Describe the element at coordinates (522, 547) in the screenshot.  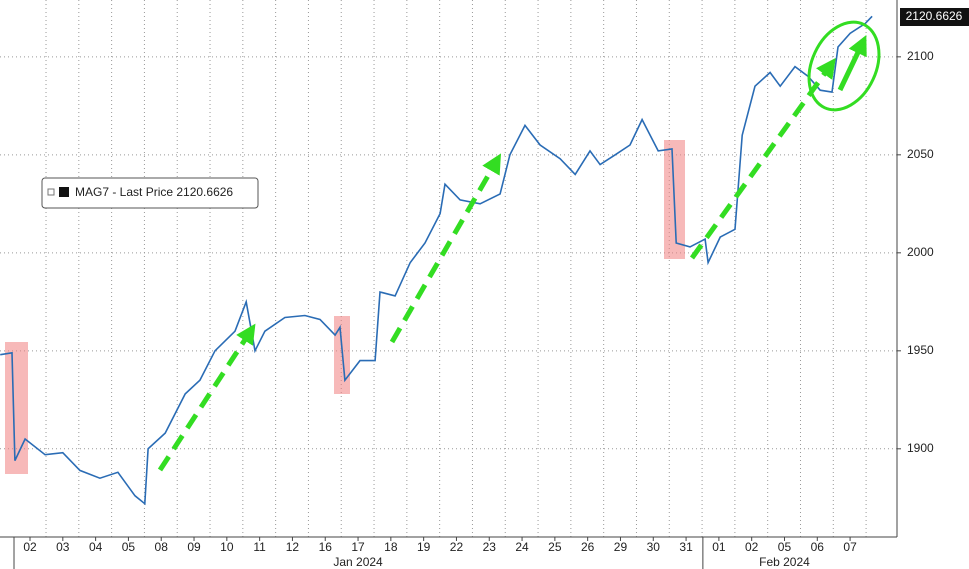
I see `x-tick-label: 24` at that location.